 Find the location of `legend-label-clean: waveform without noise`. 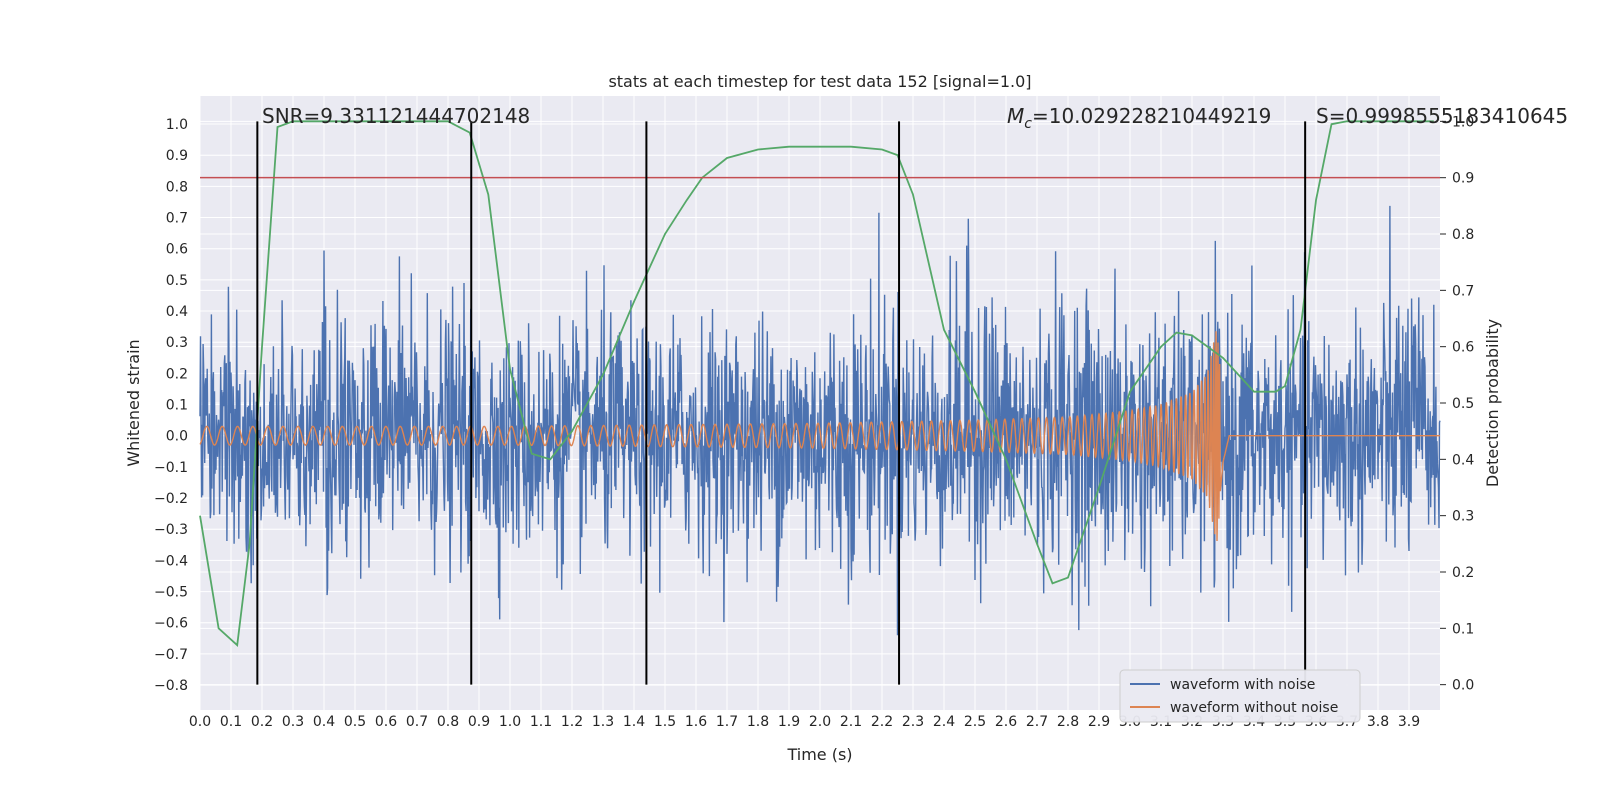

legend-label-clean: waveform without noise is located at coordinates (1254, 708).